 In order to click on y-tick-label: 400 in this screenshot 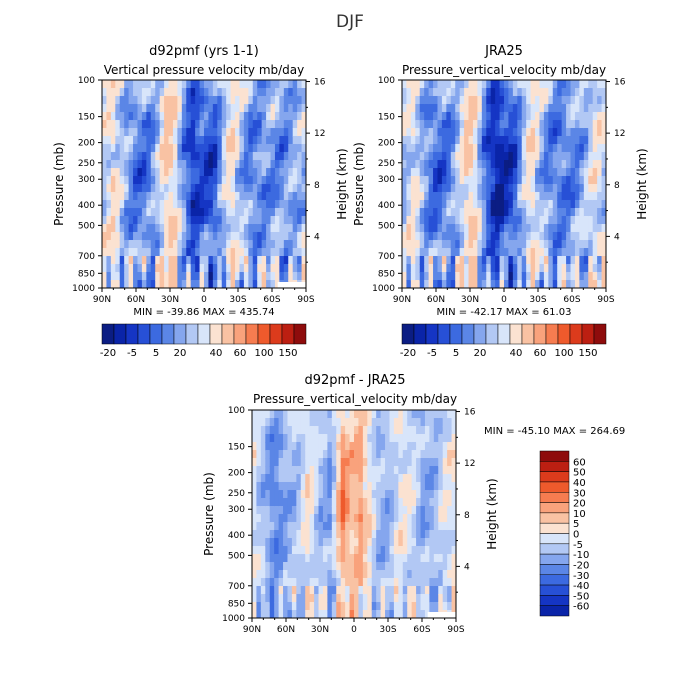, I will do `click(236, 536)`.